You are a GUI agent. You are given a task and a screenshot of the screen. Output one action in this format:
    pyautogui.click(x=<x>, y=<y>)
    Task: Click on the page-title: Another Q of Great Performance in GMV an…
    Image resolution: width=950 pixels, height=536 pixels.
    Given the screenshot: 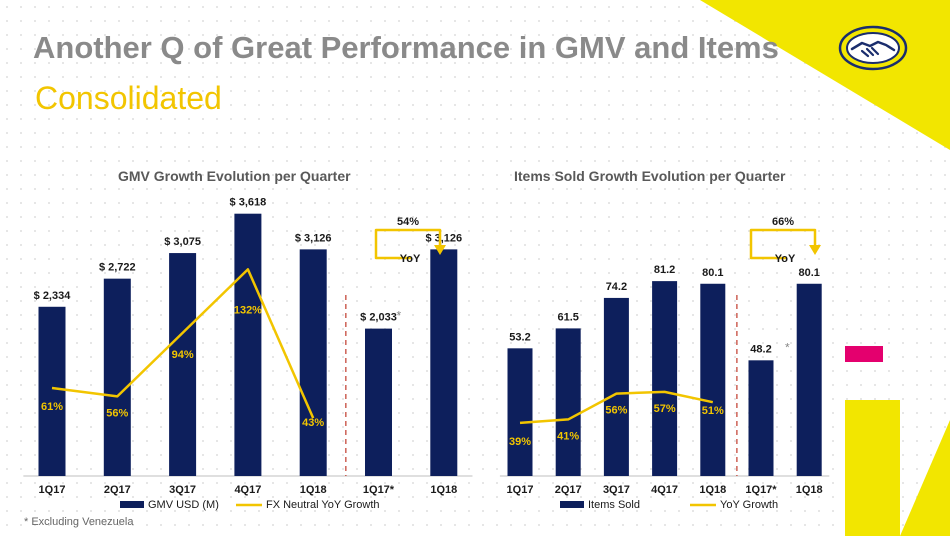 What is the action you would take?
    pyautogui.click(x=406, y=47)
    